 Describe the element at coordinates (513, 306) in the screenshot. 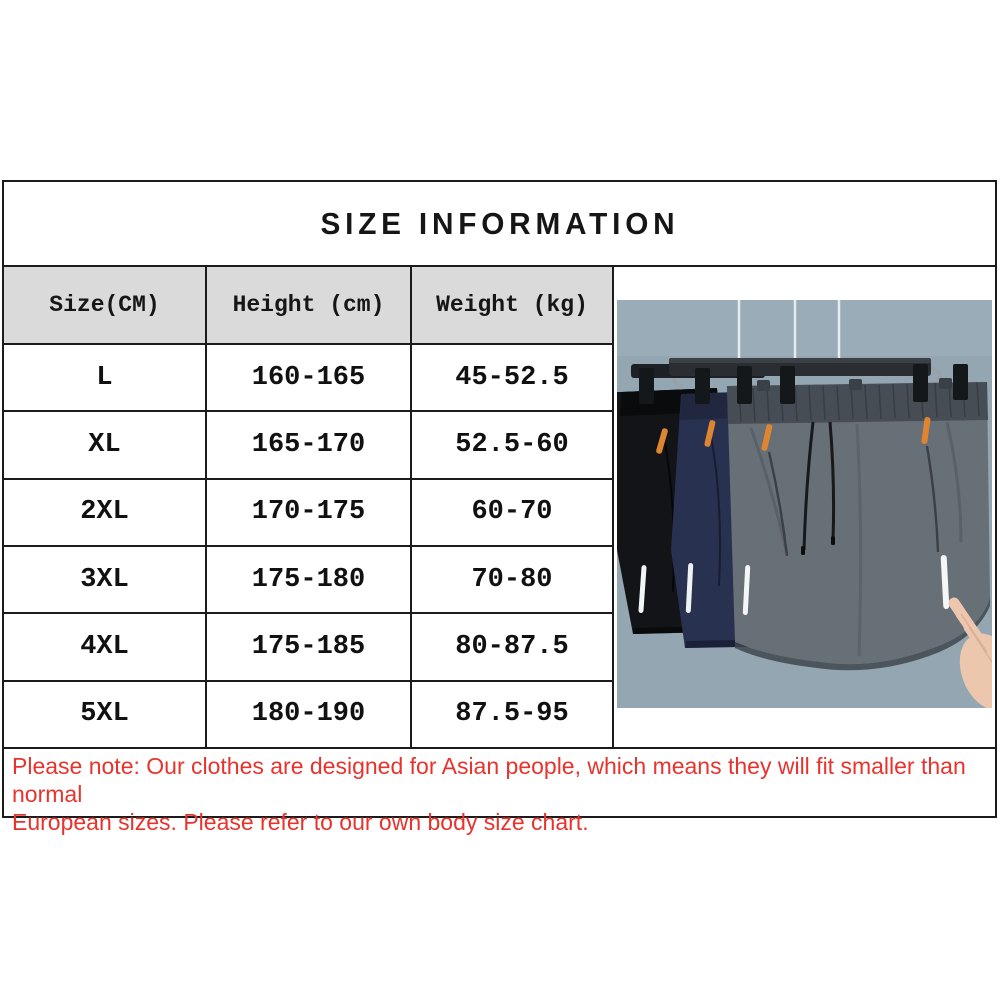

I see `header-cell-weight: Weight (kg)` at that location.